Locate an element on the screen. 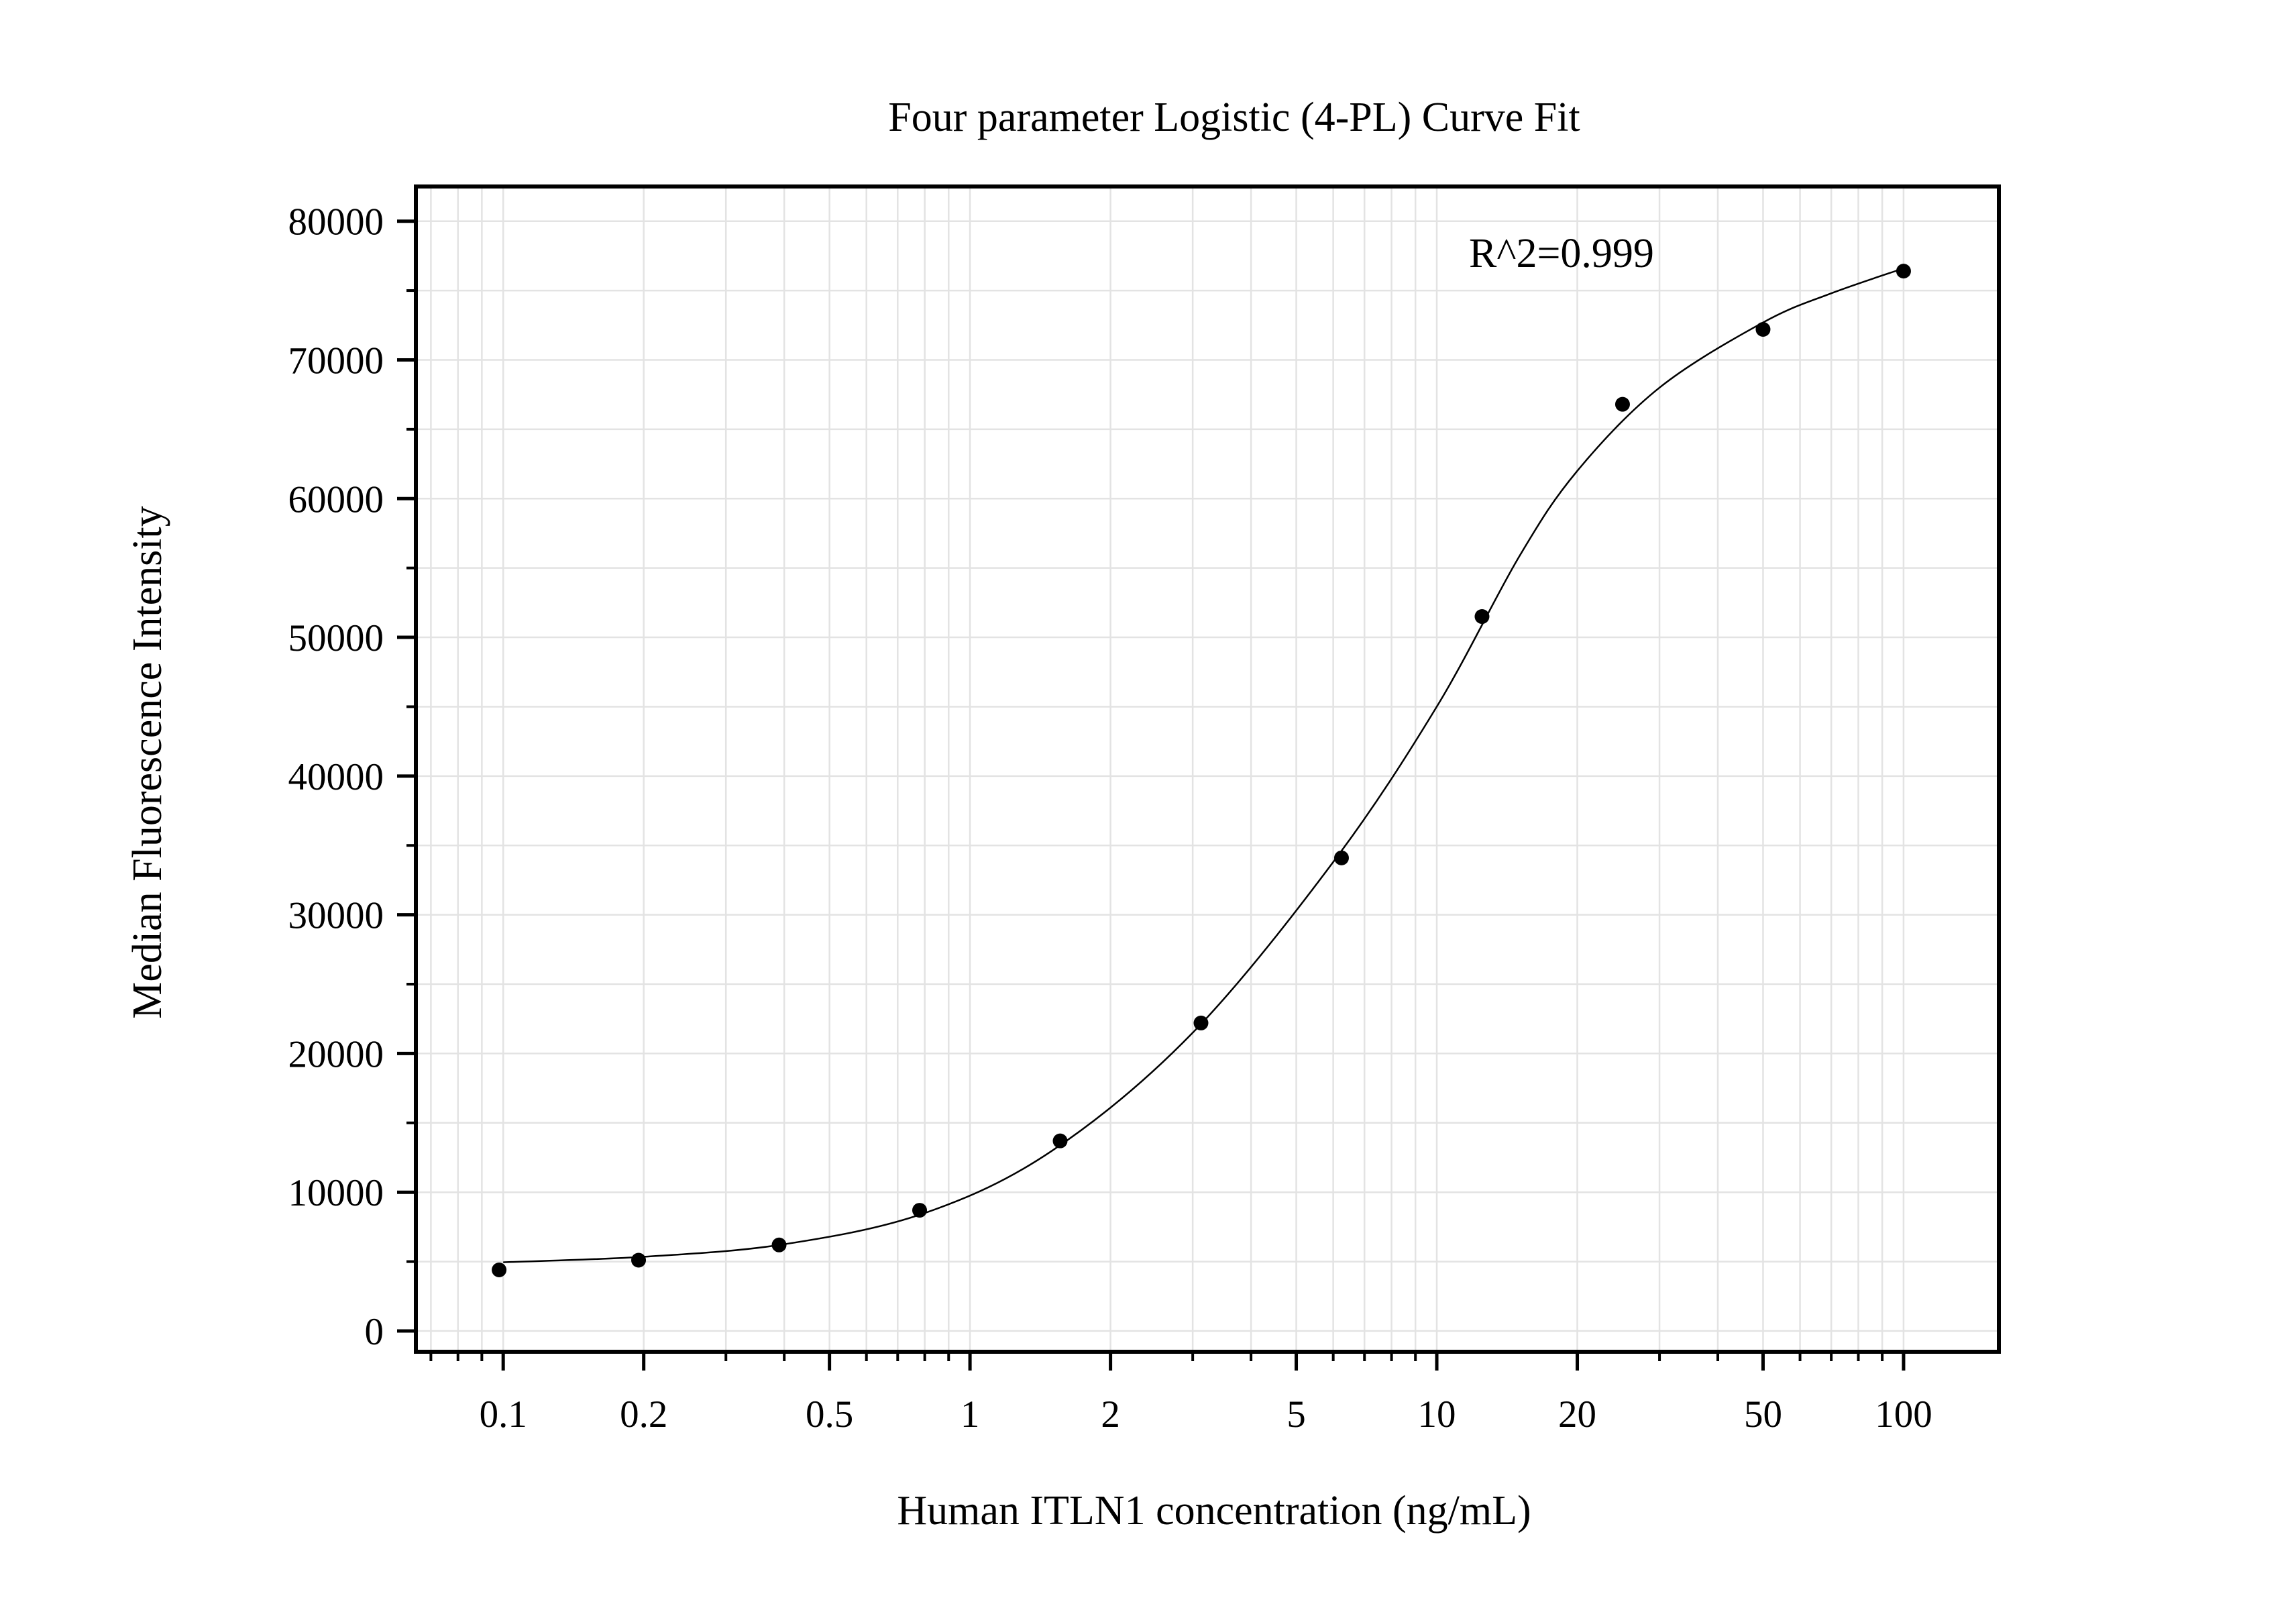  x-tick-label: 0.2 is located at coordinates (643, 1414).